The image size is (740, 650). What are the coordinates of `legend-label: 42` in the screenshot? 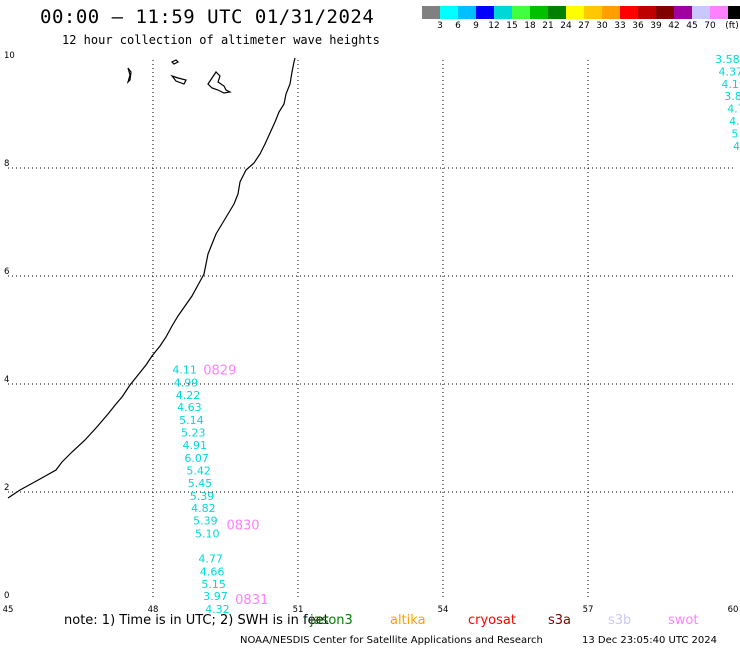 It's located at (674, 26).